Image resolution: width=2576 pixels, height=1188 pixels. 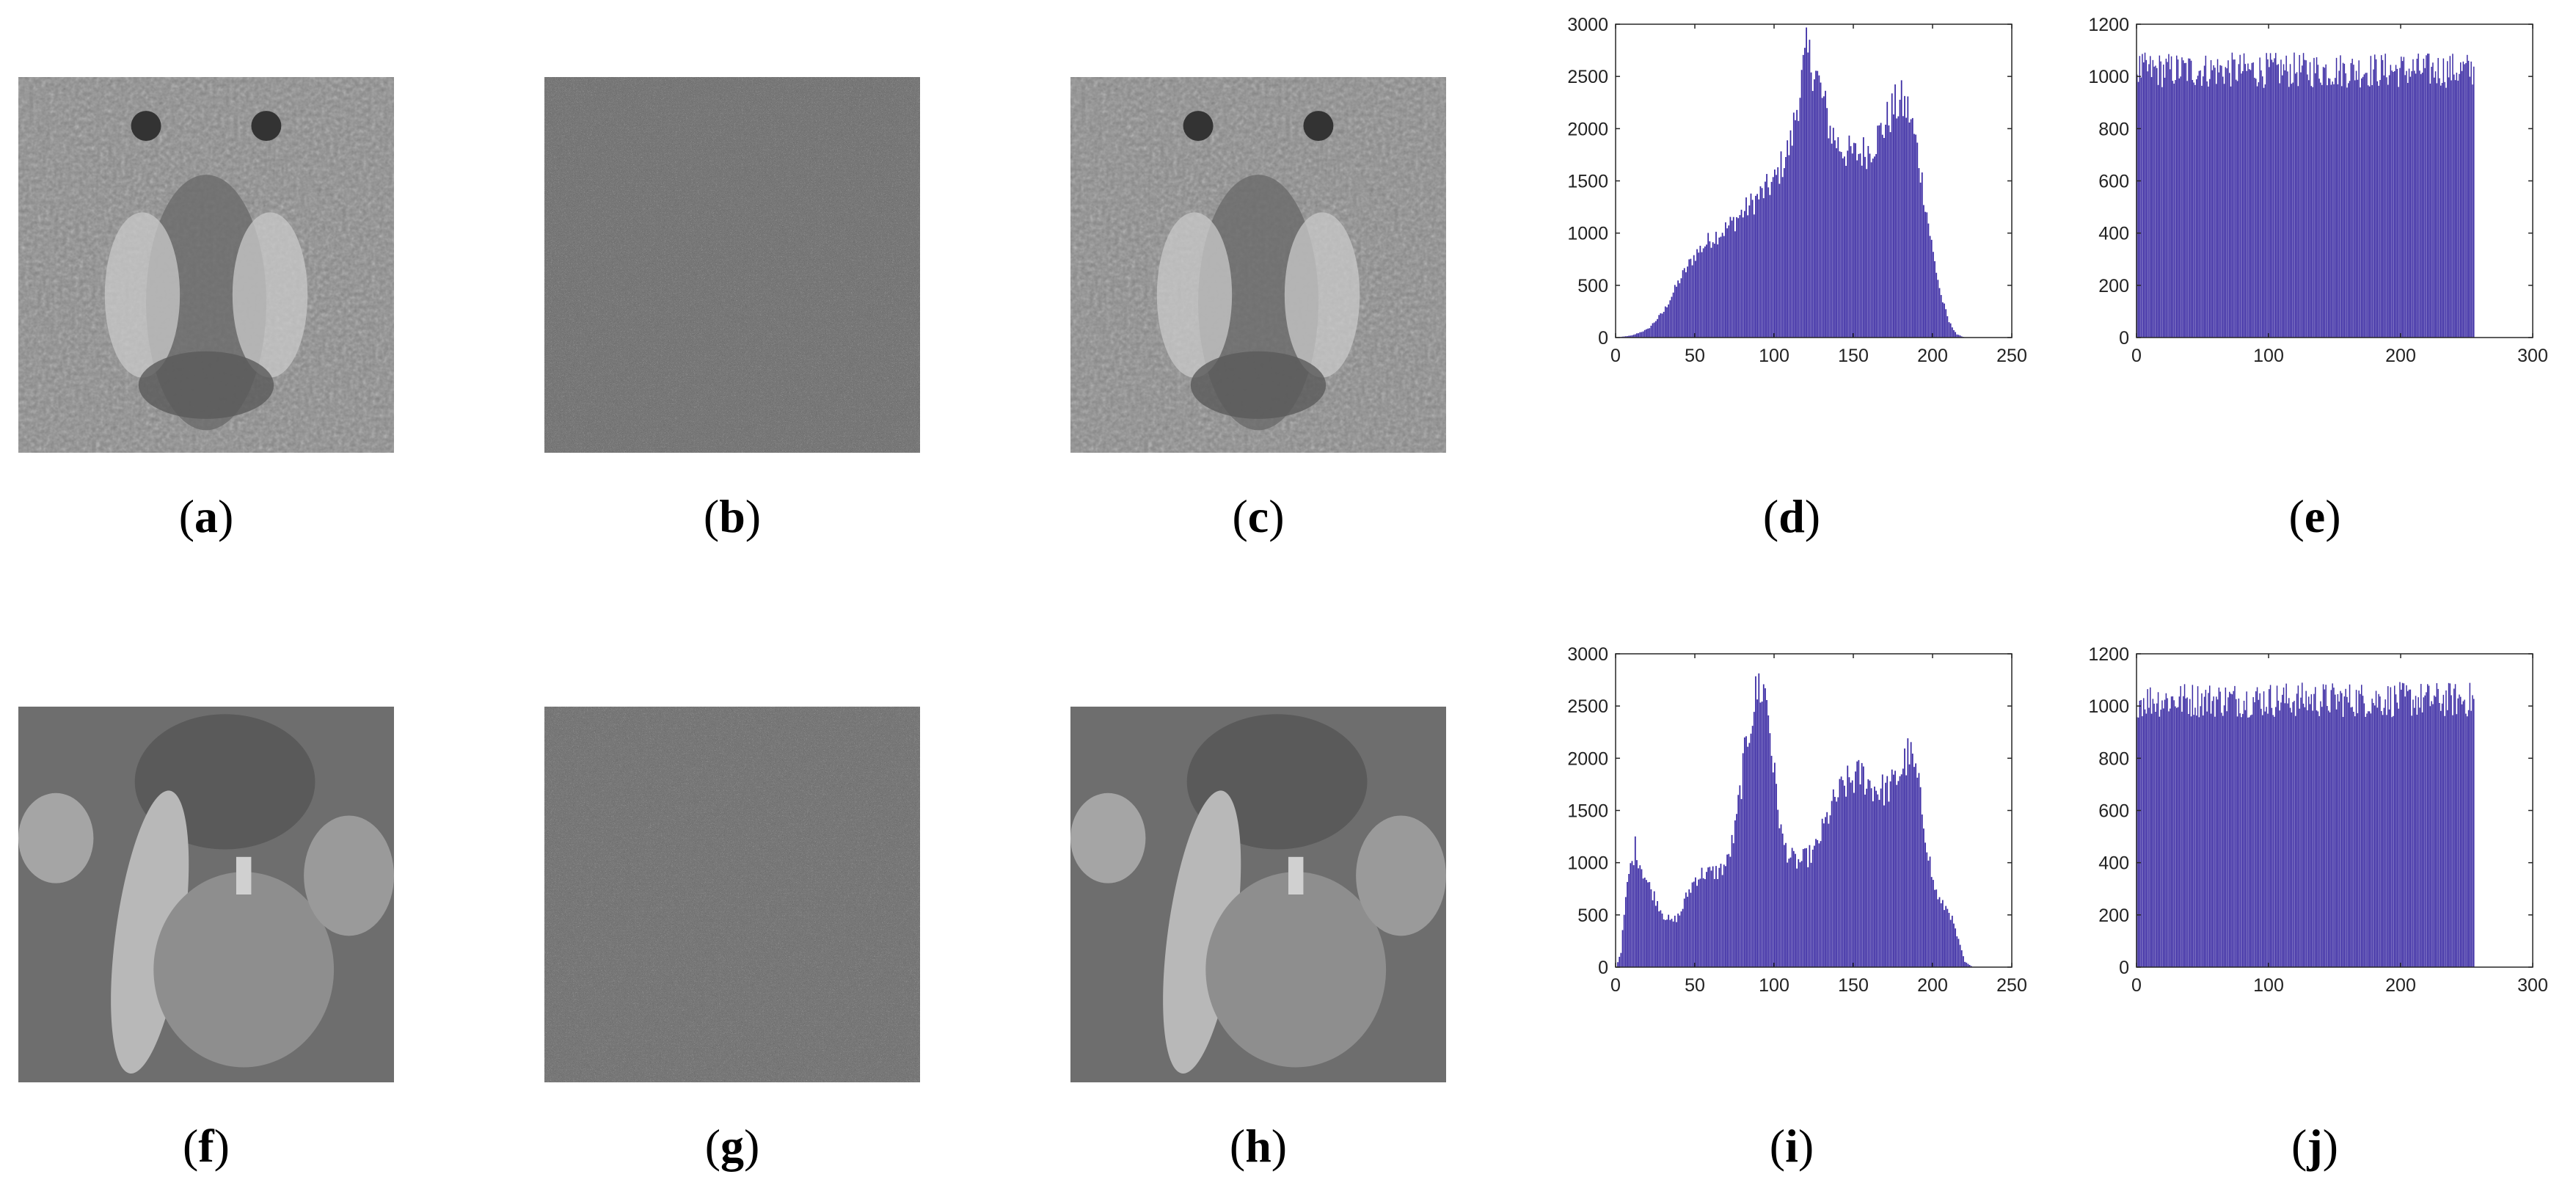 I want to click on x-tick-label: 250, so click(x=2011, y=356).